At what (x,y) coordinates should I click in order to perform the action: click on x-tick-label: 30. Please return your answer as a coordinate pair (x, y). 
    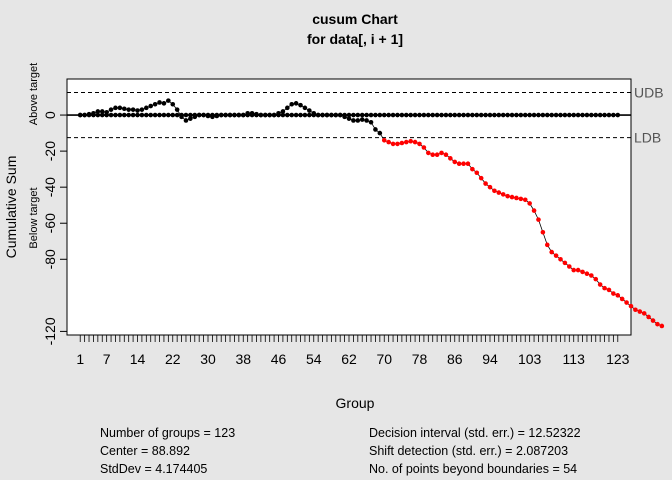
    Looking at the image, I should click on (208, 359).